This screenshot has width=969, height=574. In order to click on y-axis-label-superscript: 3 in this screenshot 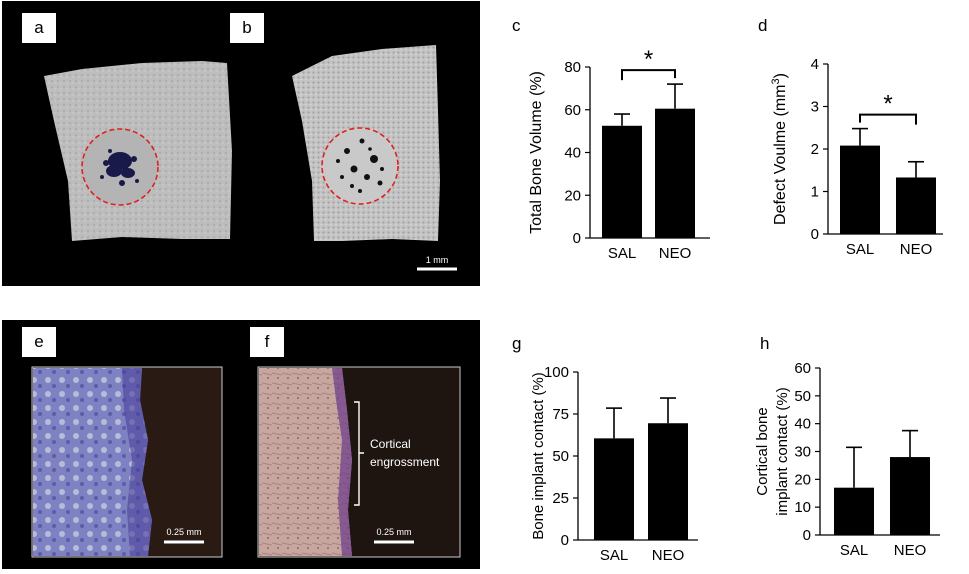, I will do `click(776, 81)`.